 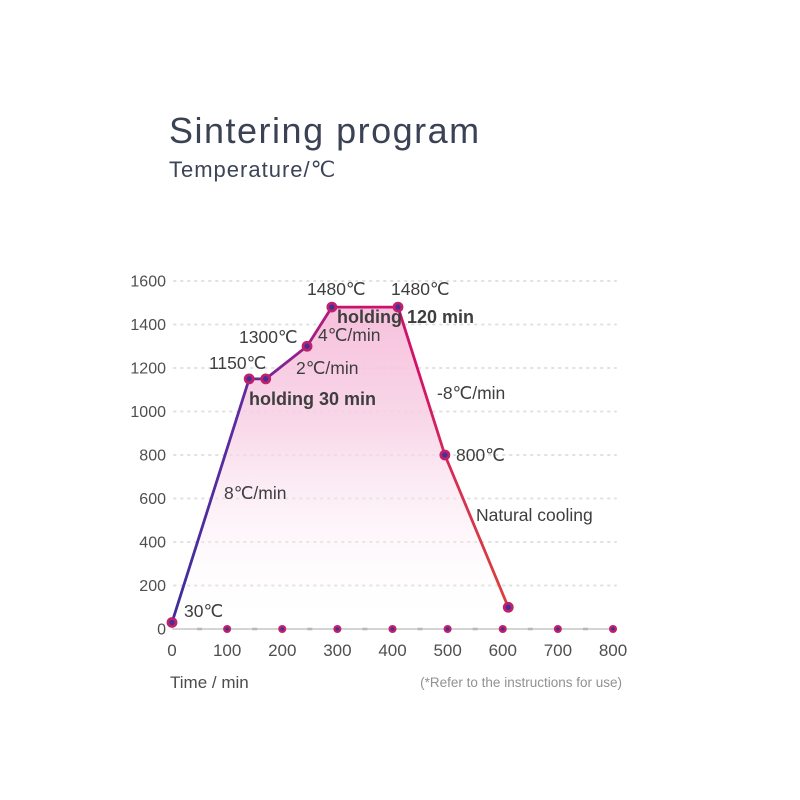 What do you see at coordinates (148, 325) in the screenshot?
I see `y-tick-label-1400: 1400` at bounding box center [148, 325].